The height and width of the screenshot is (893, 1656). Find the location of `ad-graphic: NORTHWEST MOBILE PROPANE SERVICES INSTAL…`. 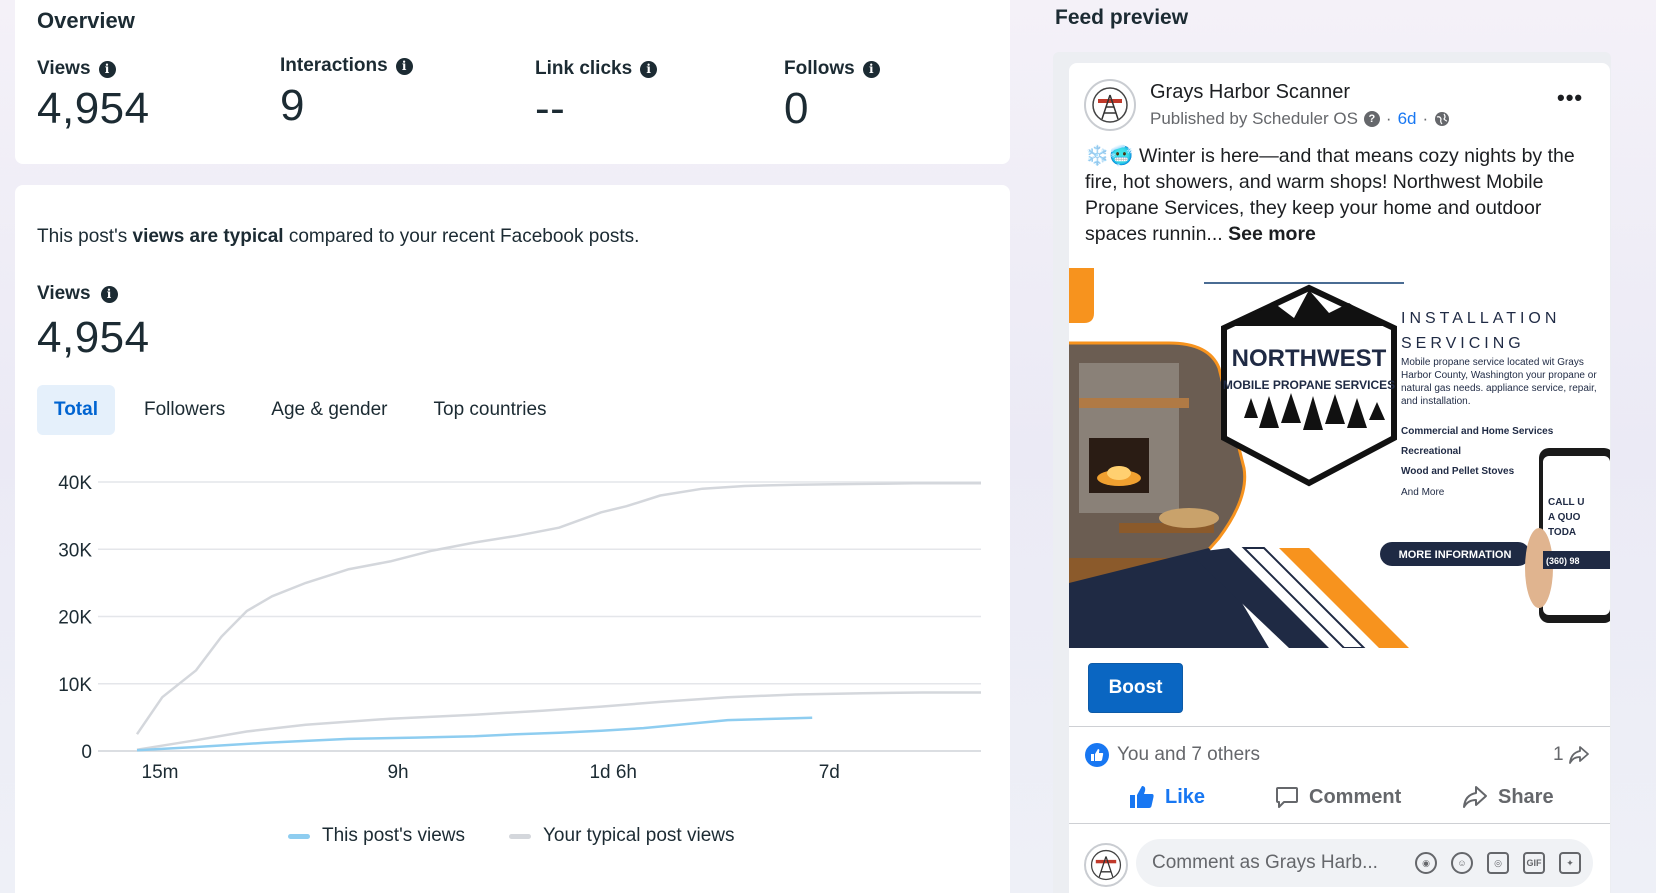

ad-graphic: NORTHWEST MOBILE PROPANE SERVICES INSTAL… is located at coordinates (1339, 458).